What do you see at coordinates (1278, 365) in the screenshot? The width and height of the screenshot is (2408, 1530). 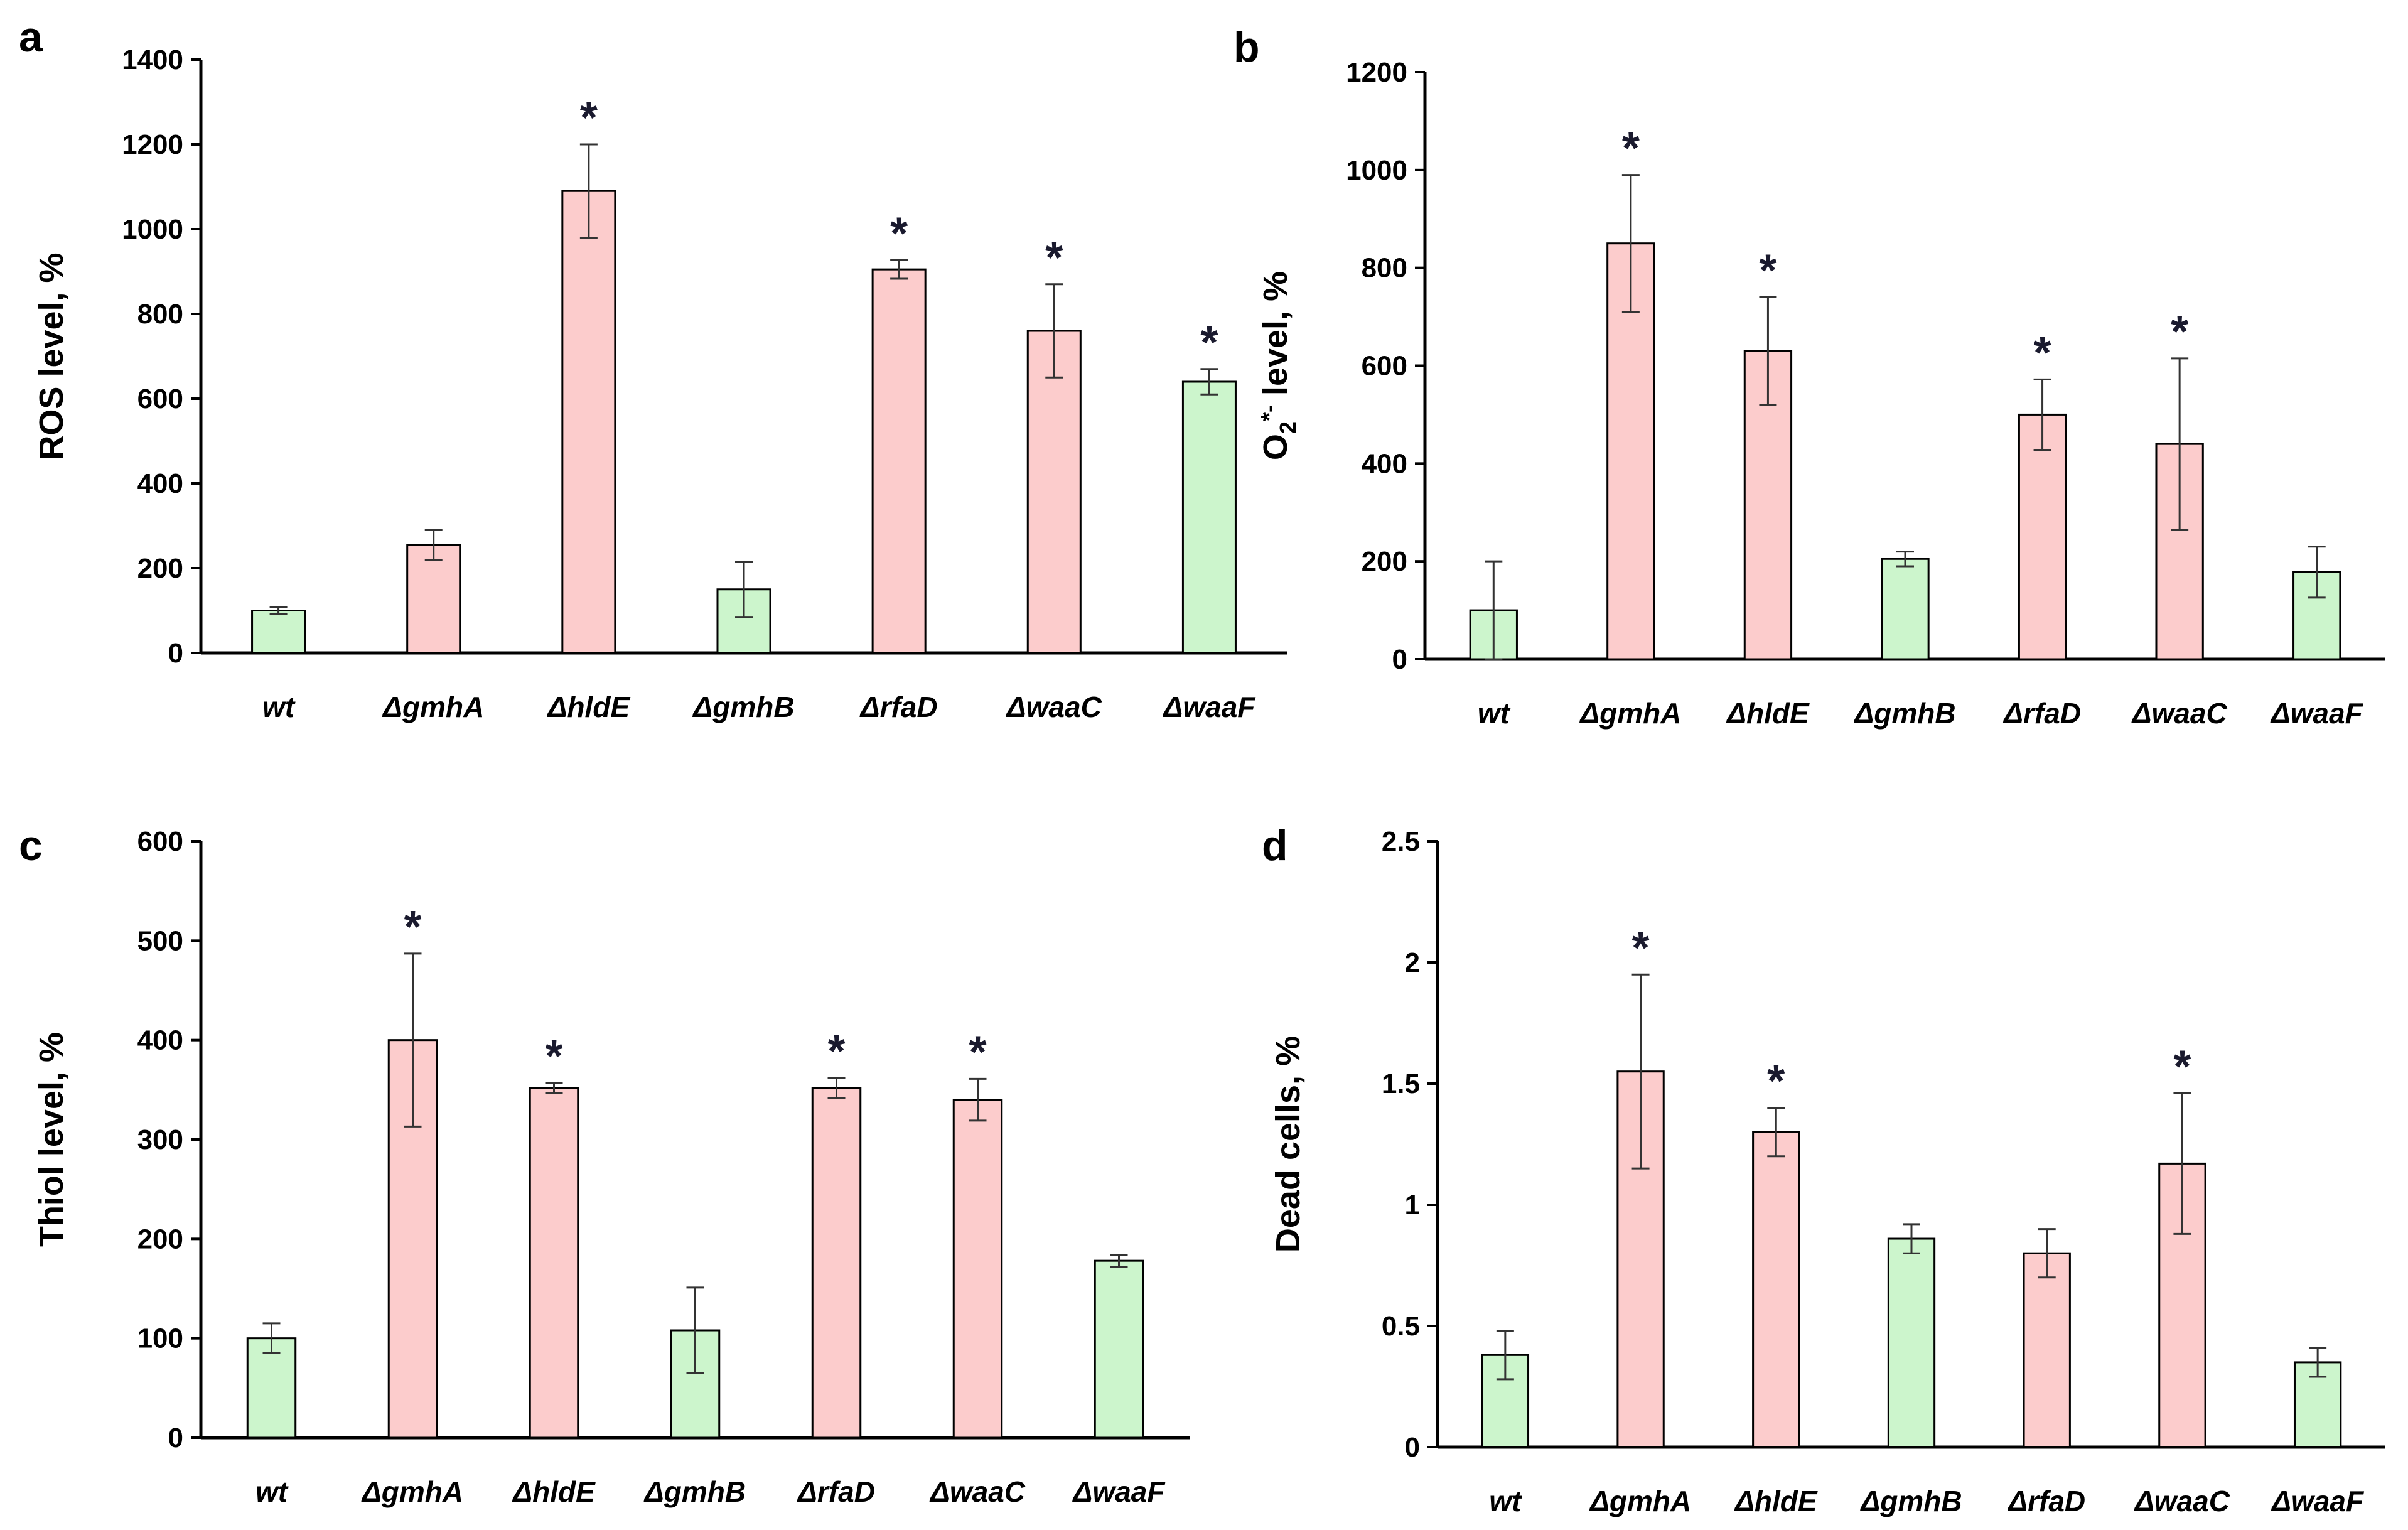 I see `y-axis-title: O2*- level, %` at bounding box center [1278, 365].